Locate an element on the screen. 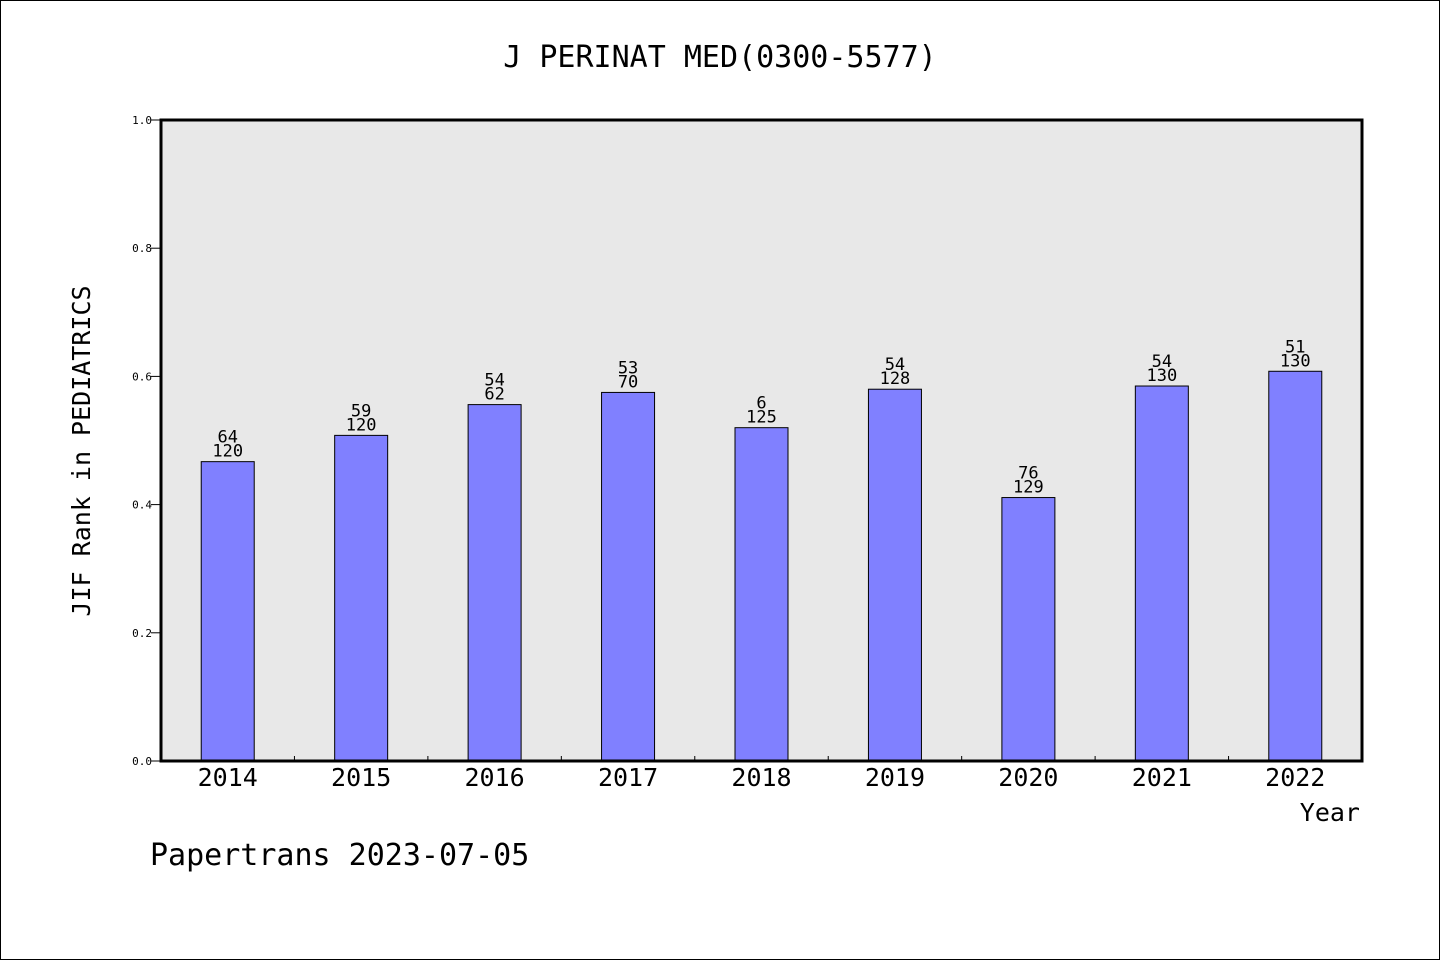 The height and width of the screenshot is (960, 1440). bar-2019 is located at coordinates (894, 575).